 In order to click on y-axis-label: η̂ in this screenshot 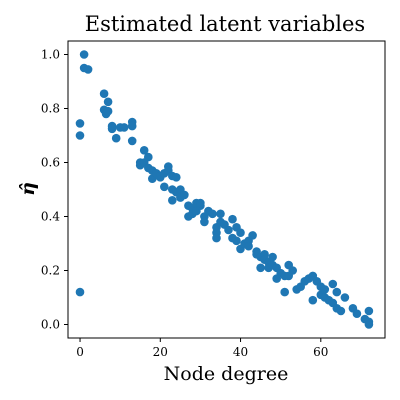, I will do `click(28, 189)`.